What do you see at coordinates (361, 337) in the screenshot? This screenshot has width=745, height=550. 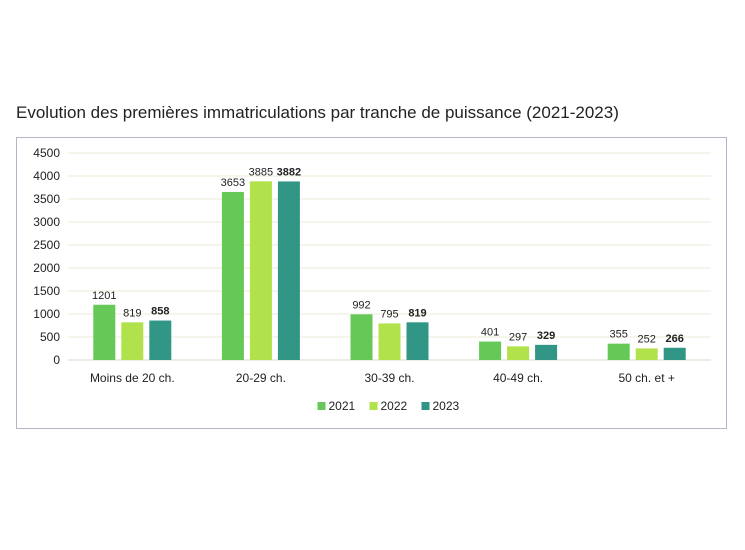 I see `bar-30-39-ch-2021` at bounding box center [361, 337].